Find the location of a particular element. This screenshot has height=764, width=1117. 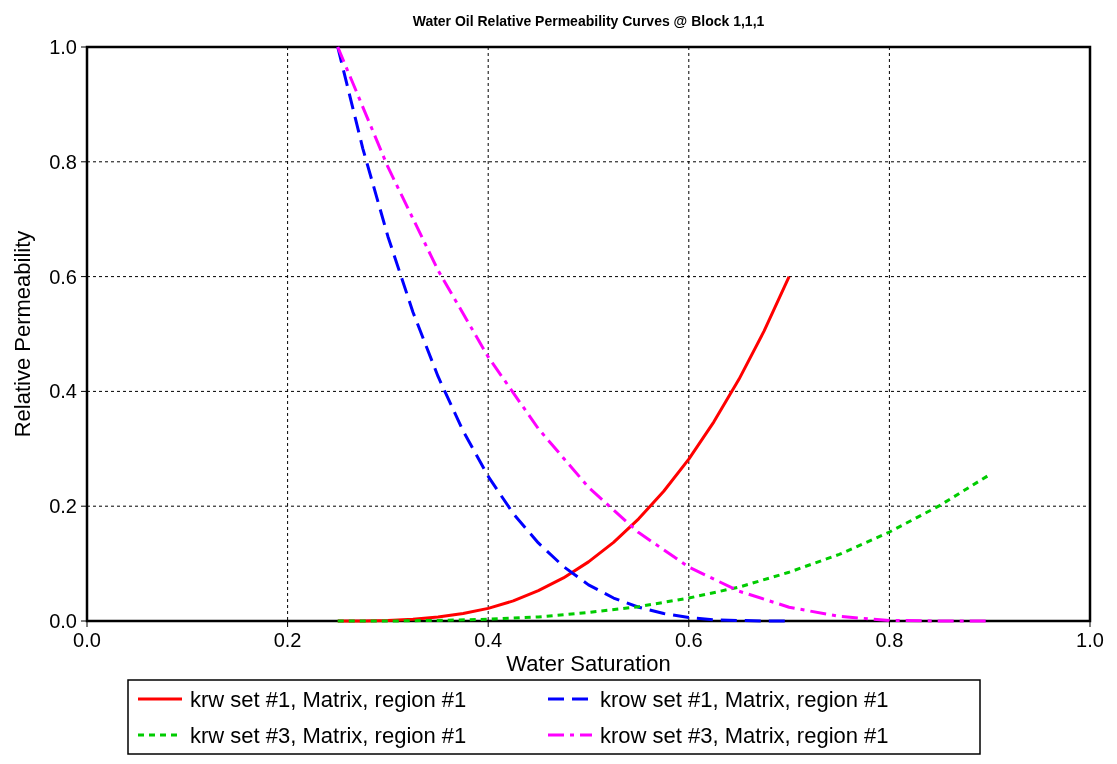

x-axis-title: Water Saturation is located at coordinates (588, 663).